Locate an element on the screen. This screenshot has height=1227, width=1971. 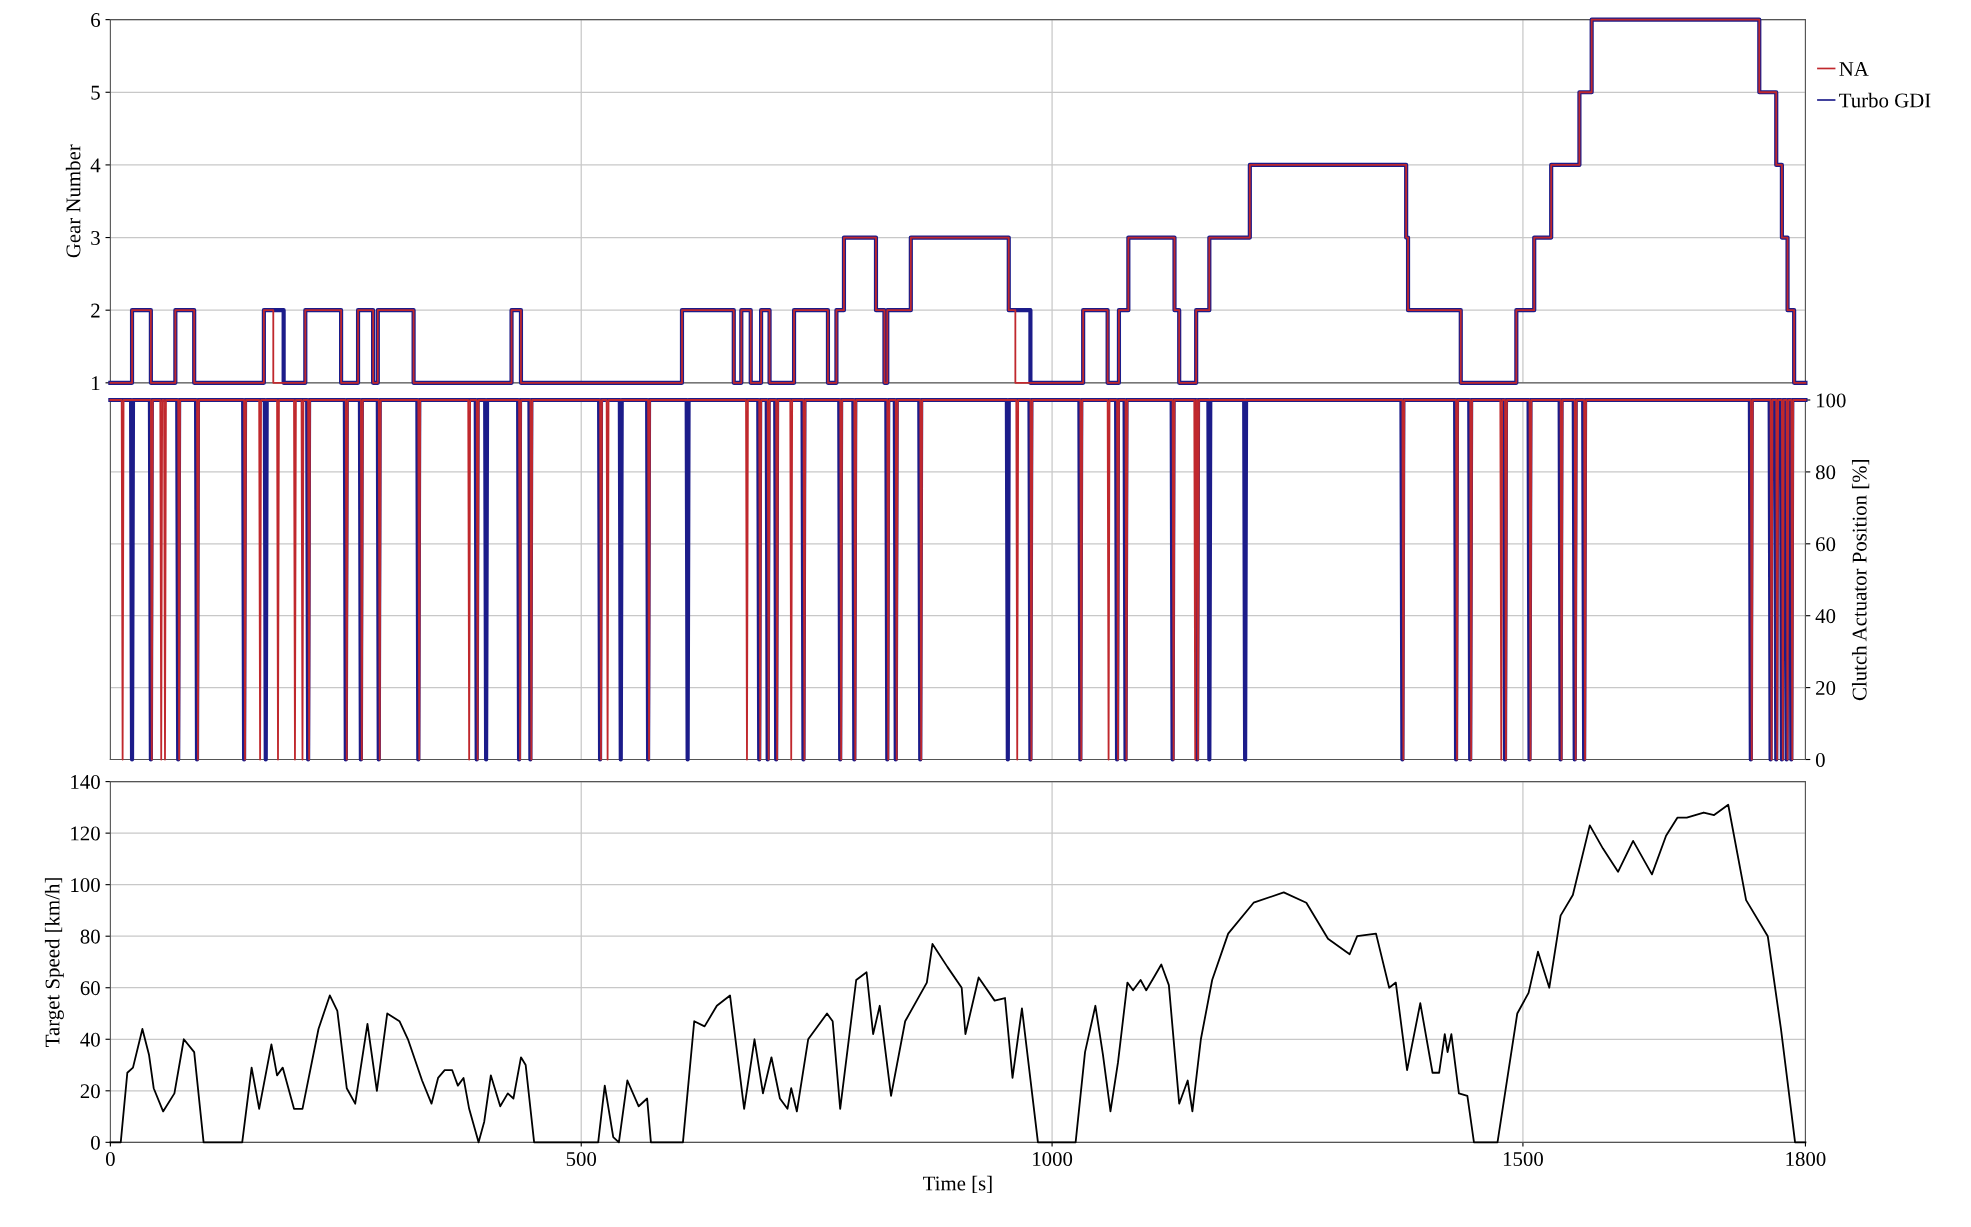
x-tick-label: 1500 is located at coordinates (1523, 1159).